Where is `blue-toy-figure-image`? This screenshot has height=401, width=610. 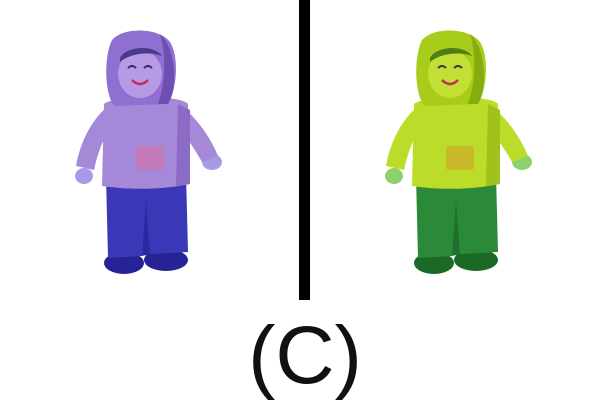 blue-toy-figure-image is located at coordinates (148, 152).